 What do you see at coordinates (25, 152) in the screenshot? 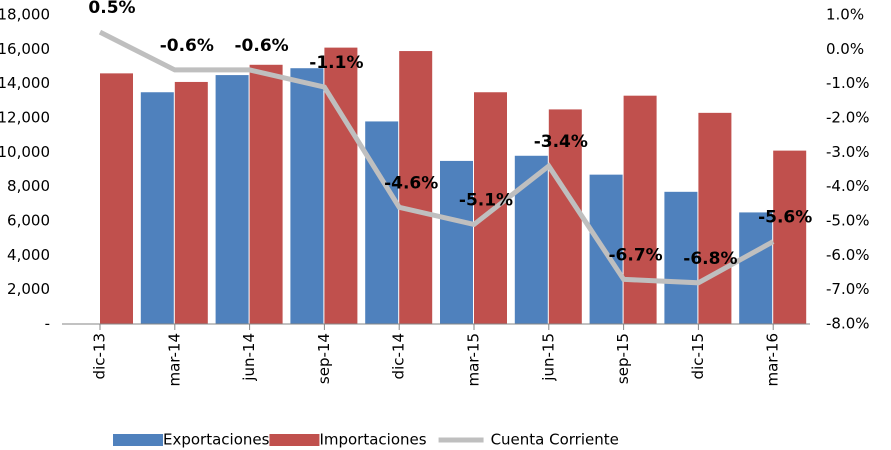
I see `y-tick-label: 10,000` at bounding box center [25, 152].